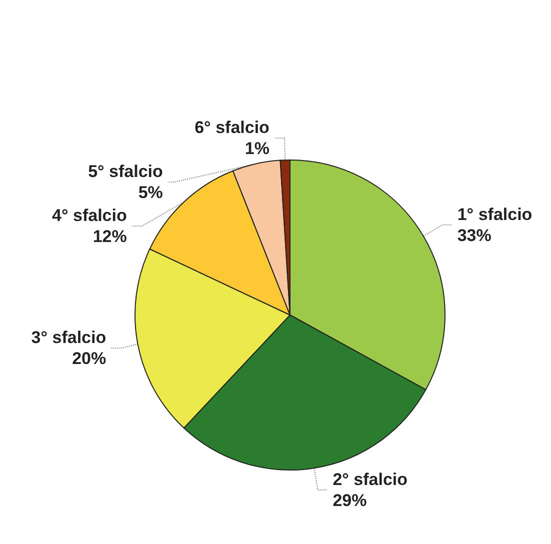 The image size is (551, 544). I want to click on slice-label: 4° sfalcio, so click(89, 216).